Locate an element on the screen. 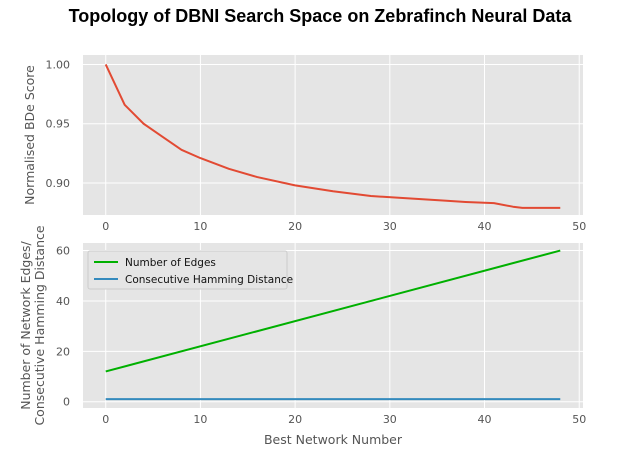 The width and height of the screenshot is (640, 459). top-y-axis-label: Normalised BDe Score is located at coordinates (29, 135).